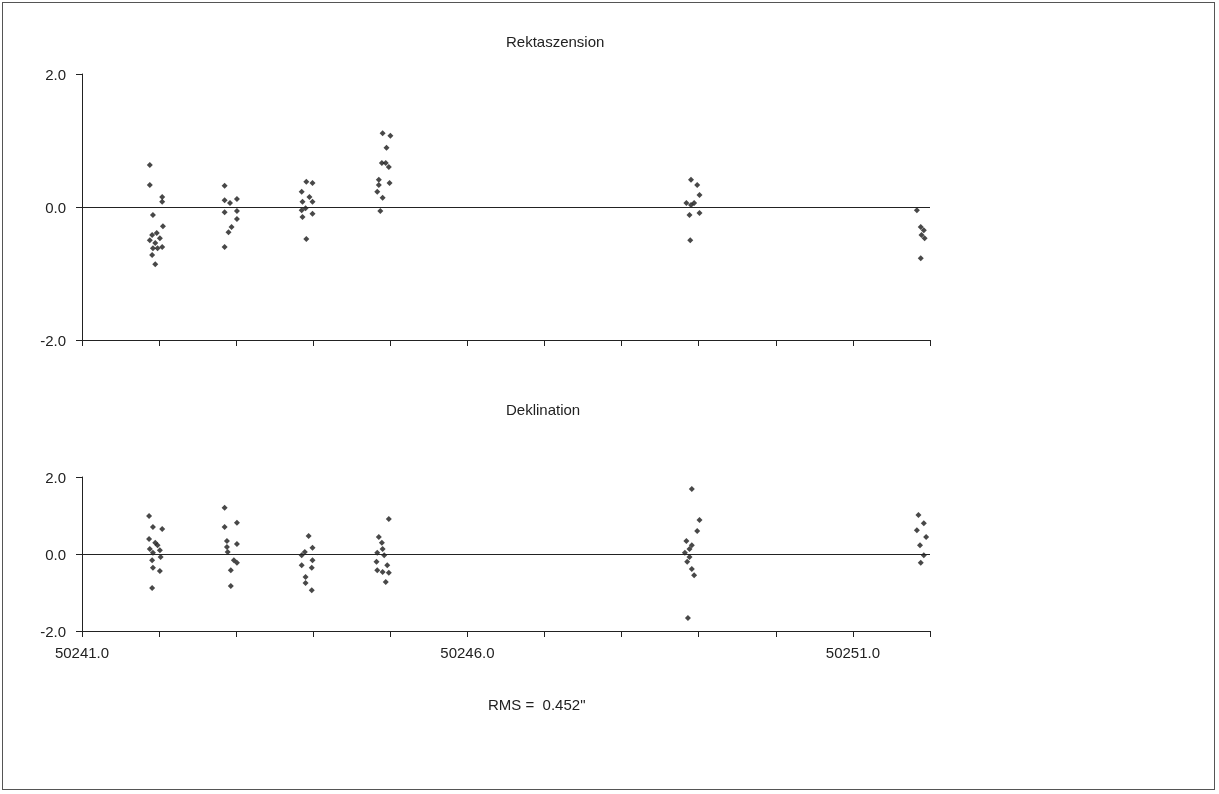 The width and height of the screenshot is (1219, 794). Describe the element at coordinates (853, 652) in the screenshot. I see `x-tick-label: 50251.0` at that location.